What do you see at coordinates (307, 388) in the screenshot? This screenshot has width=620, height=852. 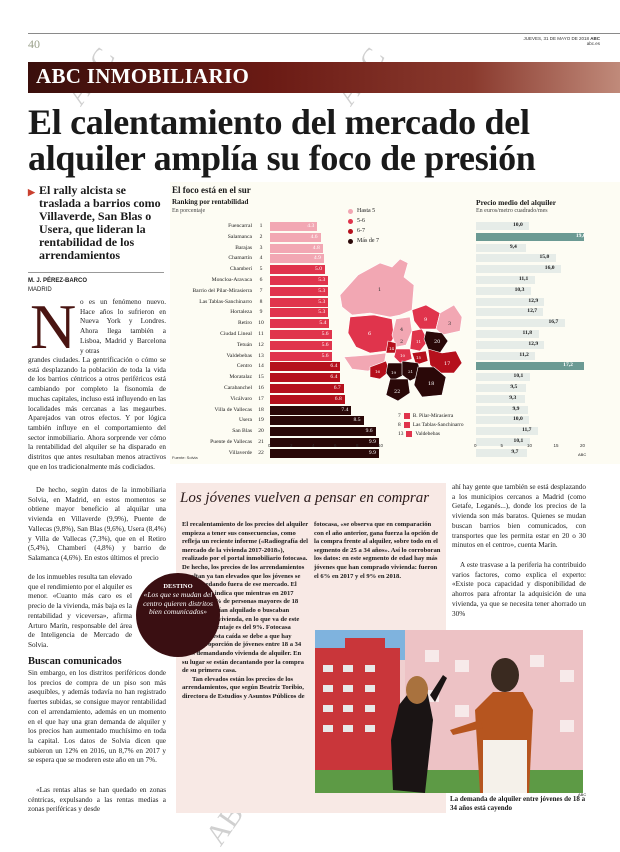 I see `ranking-bar: 6.7` at bounding box center [307, 388].